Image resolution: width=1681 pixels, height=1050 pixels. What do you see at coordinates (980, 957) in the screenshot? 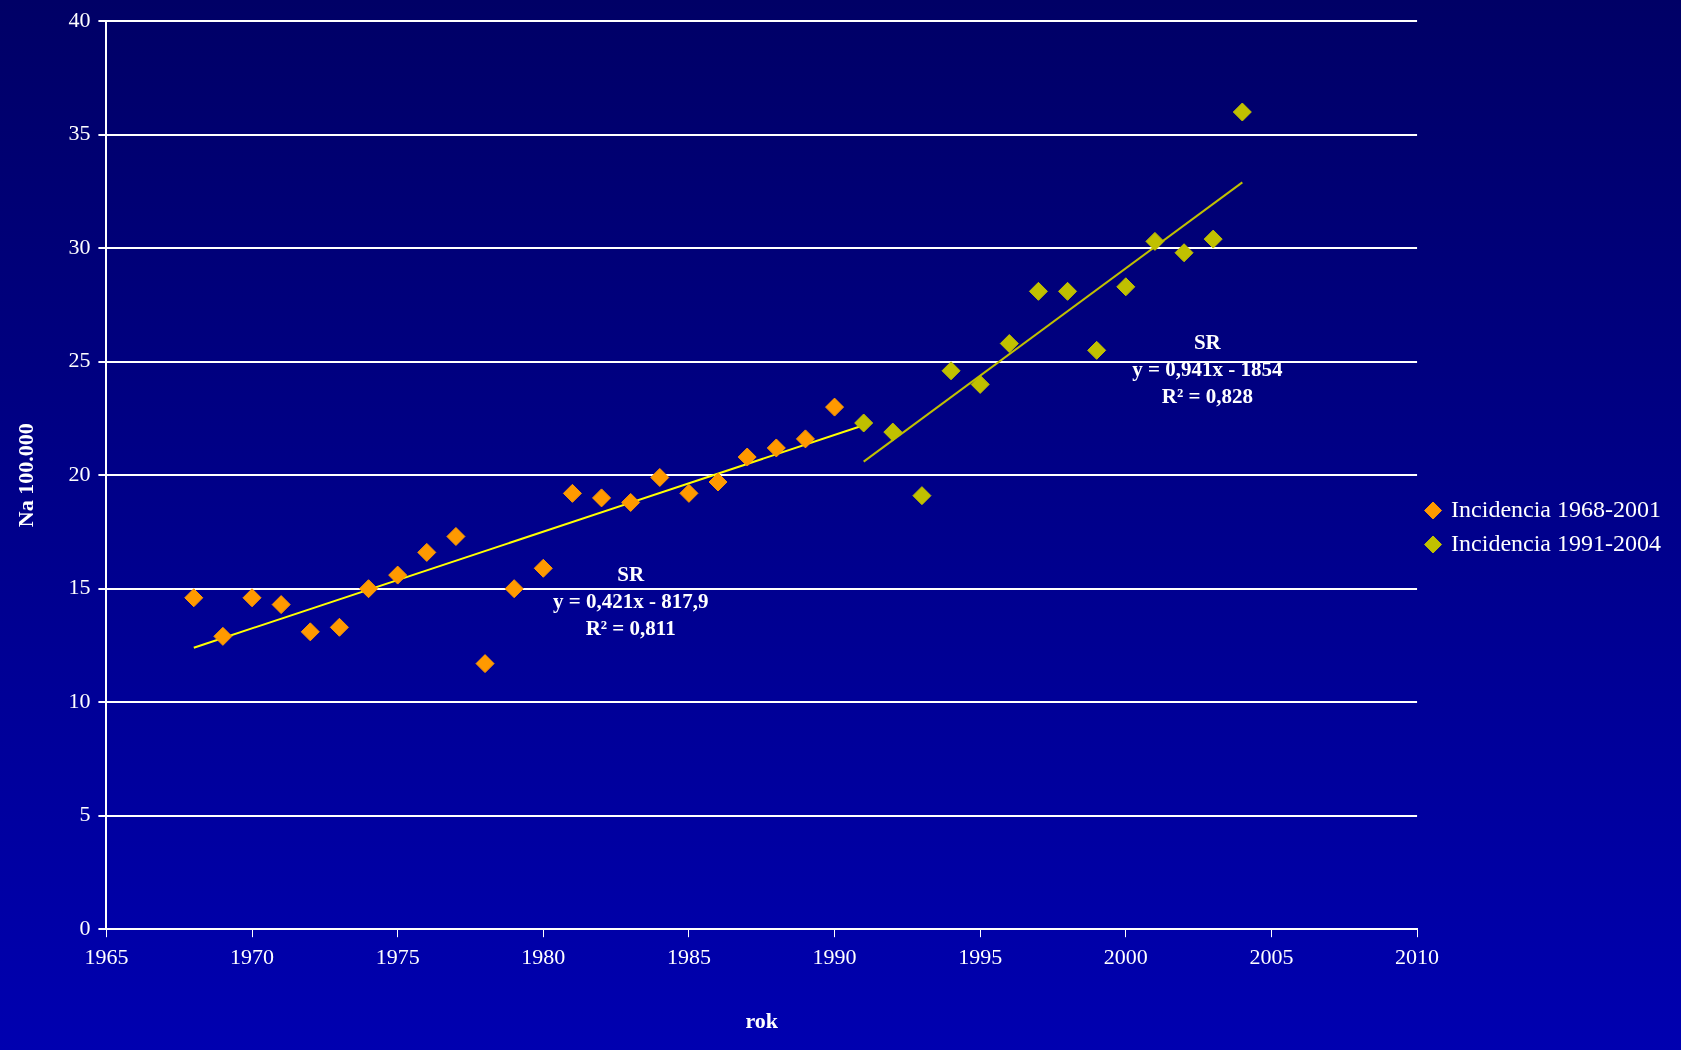
I see `x-tick-label: 1995` at bounding box center [980, 957].